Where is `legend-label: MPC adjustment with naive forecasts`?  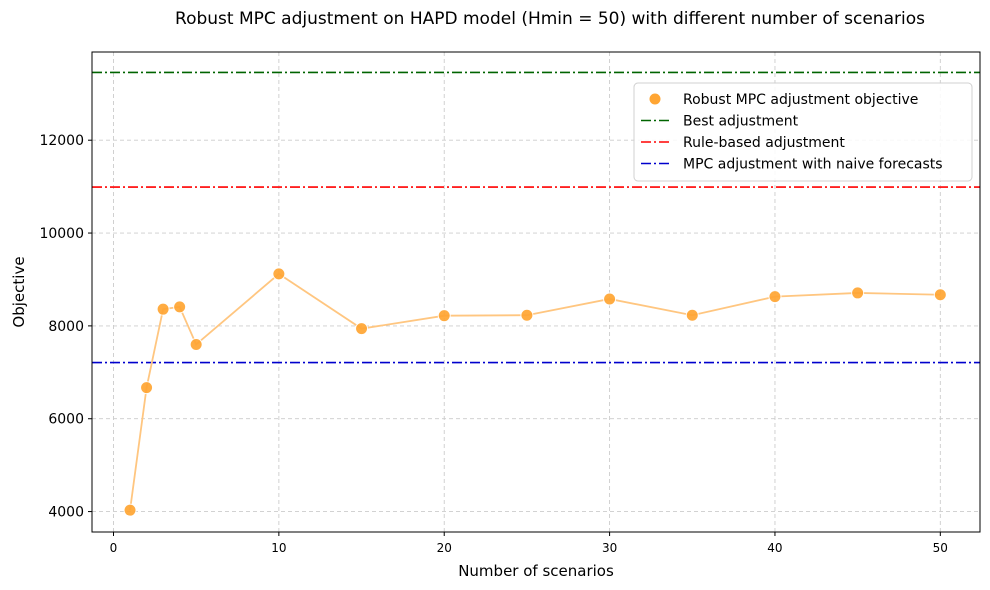
legend-label: MPC adjustment with naive forecasts is located at coordinates (813, 165).